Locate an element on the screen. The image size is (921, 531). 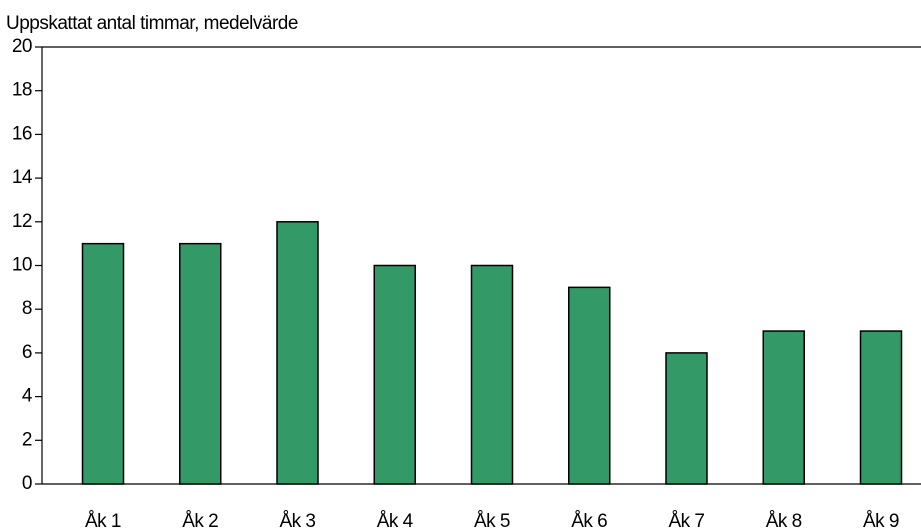
x-tick-label: Åk 8 is located at coordinates (784, 521).